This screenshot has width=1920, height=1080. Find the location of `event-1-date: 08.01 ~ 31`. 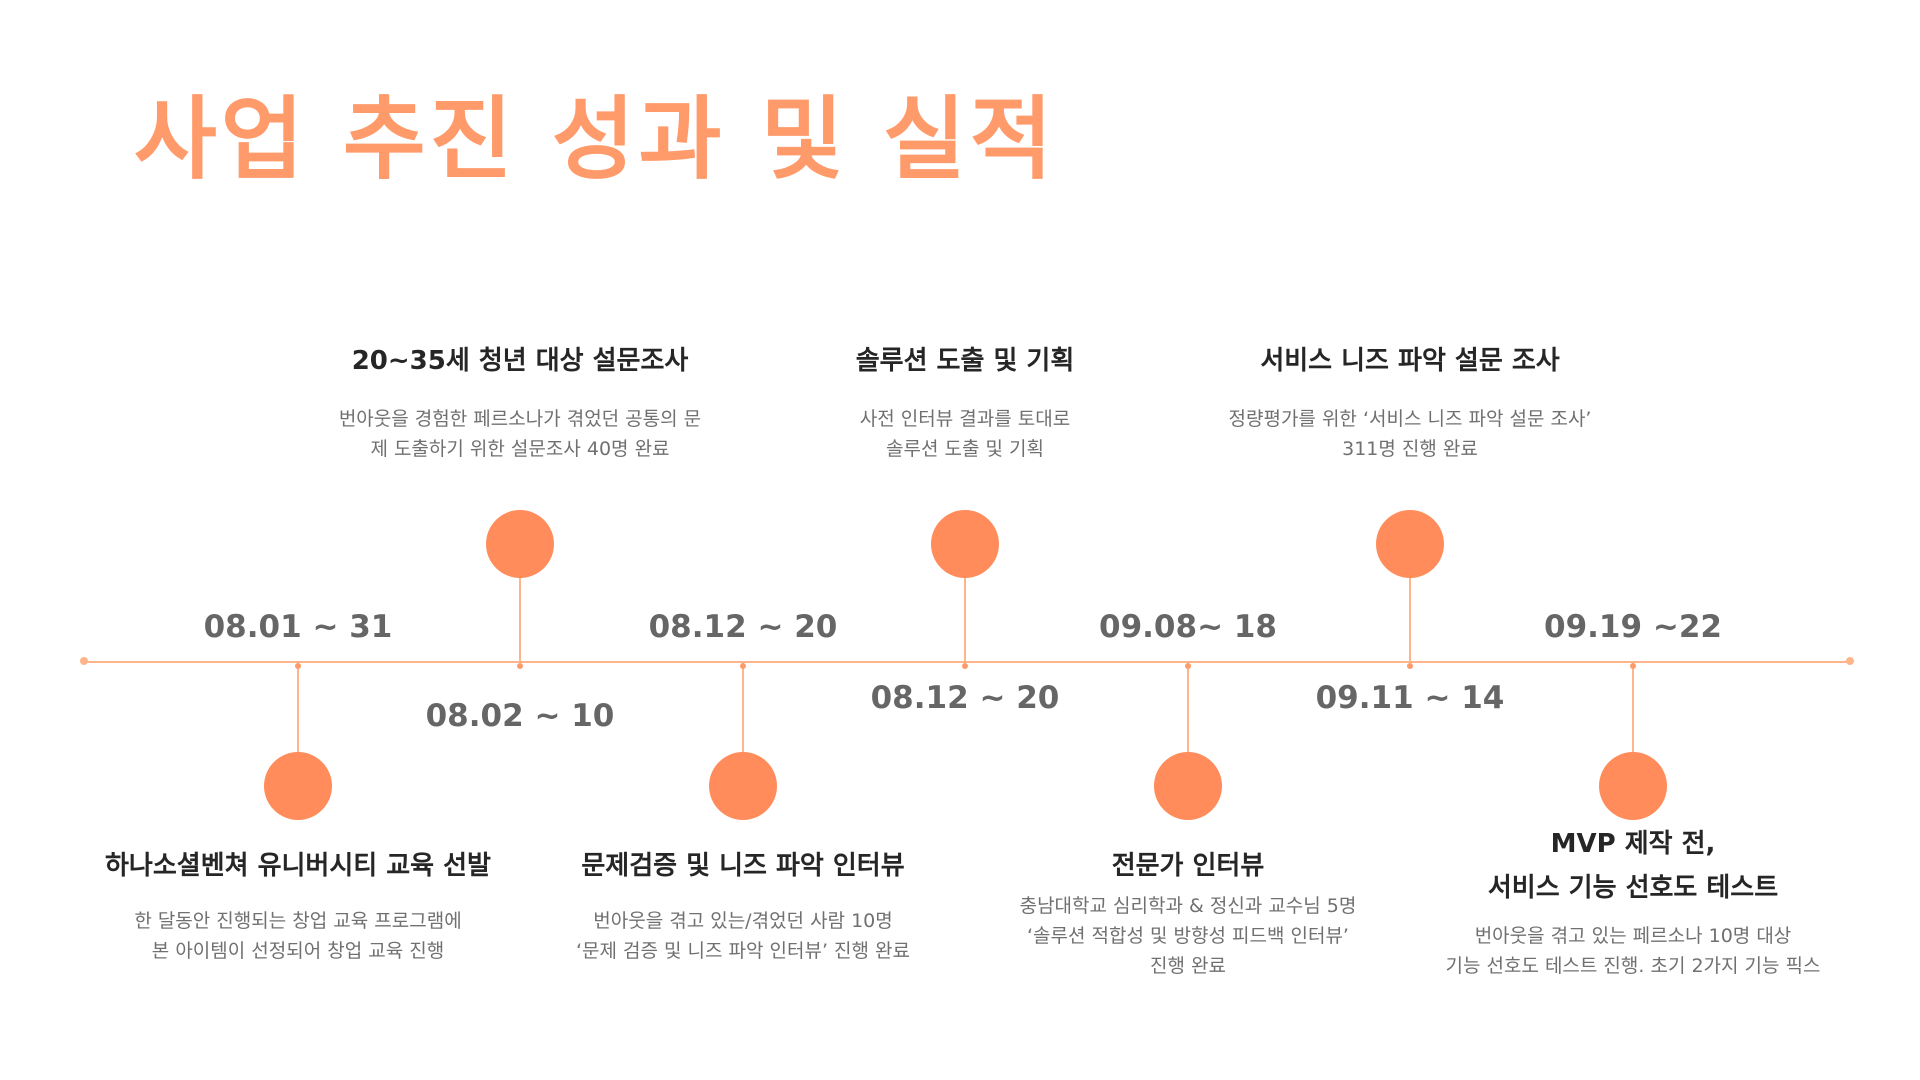

event-1-date: 08.01 ~ 31 is located at coordinates (298, 627).